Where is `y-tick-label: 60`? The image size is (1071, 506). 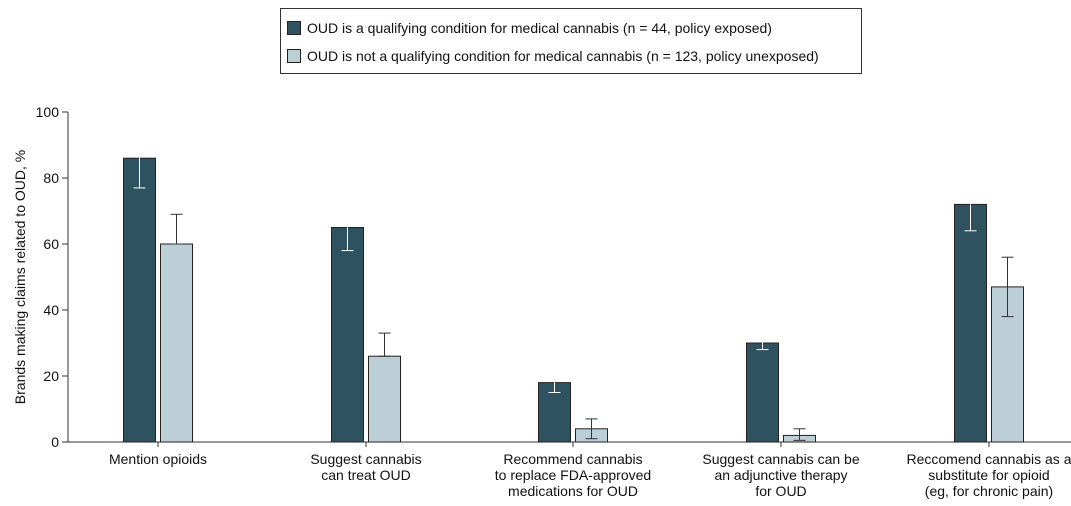
y-tick-label: 60 is located at coordinates (51, 244).